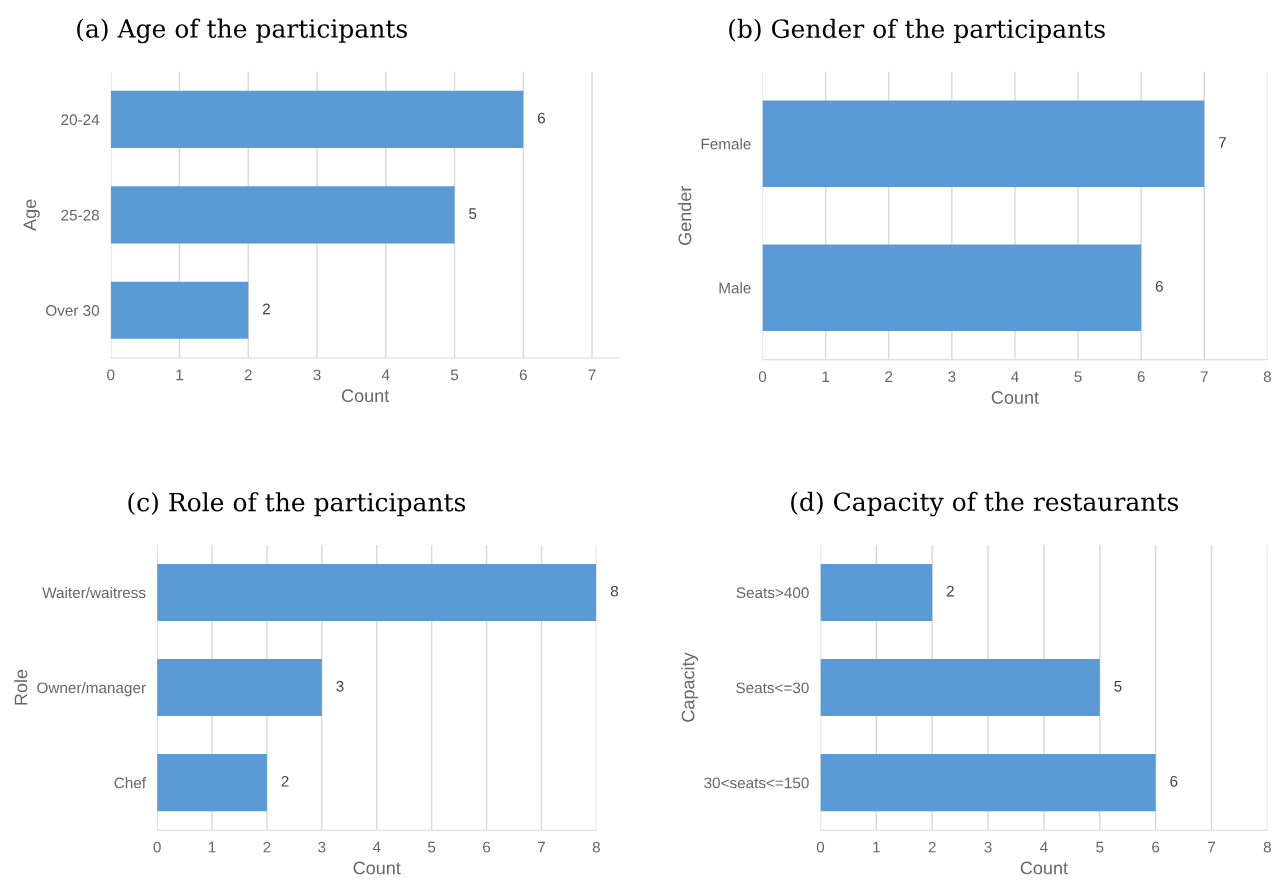 This screenshot has width=1288, height=886. Describe the element at coordinates (772, 593) in the screenshot. I see `y-tick-label: Seats>400` at that location.